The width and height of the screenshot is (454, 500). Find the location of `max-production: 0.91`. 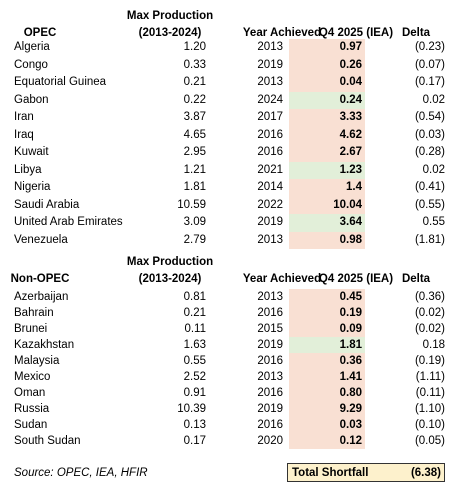

max-production: 0.91 is located at coordinates (194, 393).